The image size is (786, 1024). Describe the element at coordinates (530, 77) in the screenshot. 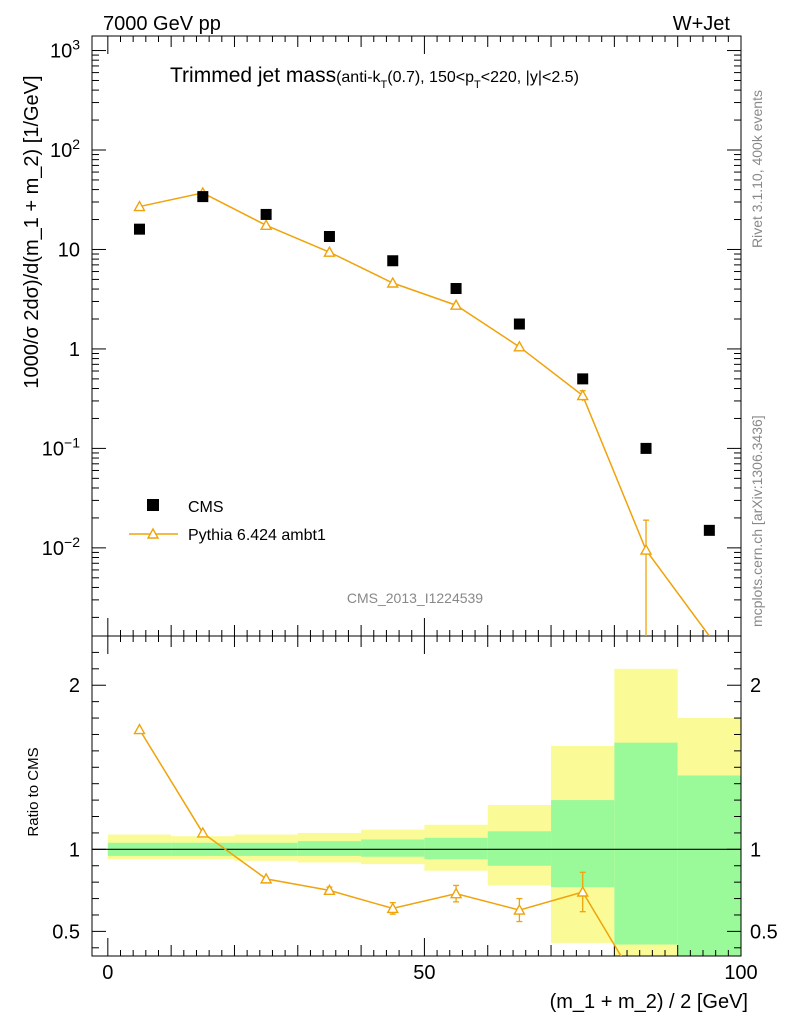

I see `plot-subtitle-part: <220, |y|<2.5)` at that location.